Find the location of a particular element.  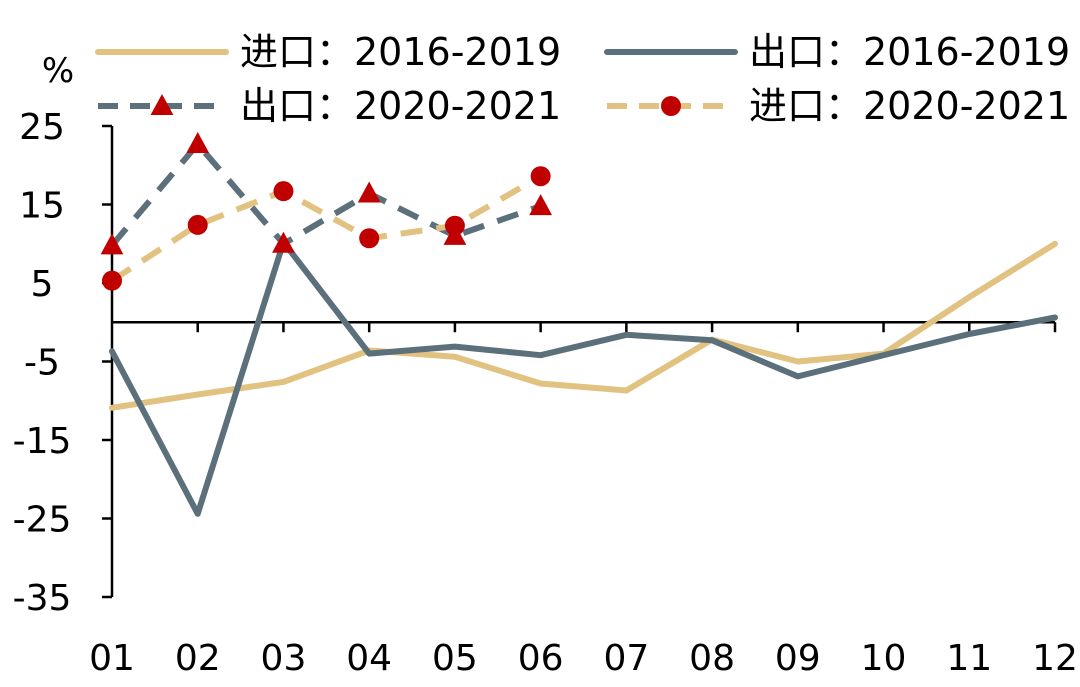

y-tick-label: 15 is located at coordinates (42, 206).